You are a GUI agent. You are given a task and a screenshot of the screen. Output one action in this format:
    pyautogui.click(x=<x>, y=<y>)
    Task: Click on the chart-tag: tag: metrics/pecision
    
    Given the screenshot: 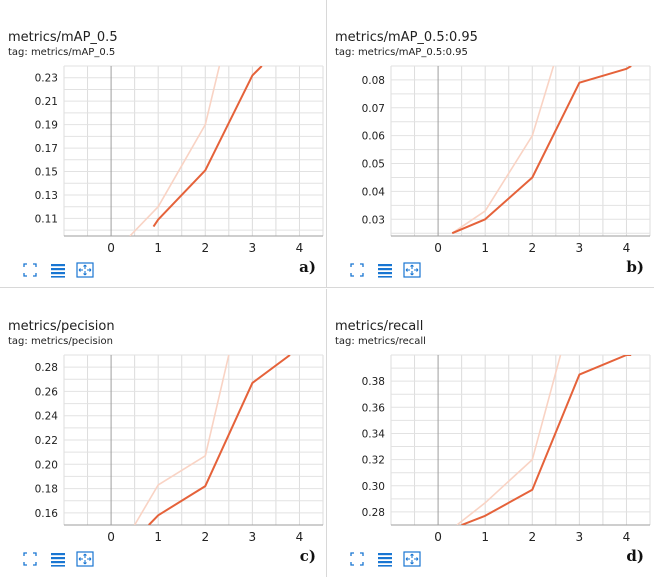 What is the action you would take?
    pyautogui.click(x=60, y=341)
    